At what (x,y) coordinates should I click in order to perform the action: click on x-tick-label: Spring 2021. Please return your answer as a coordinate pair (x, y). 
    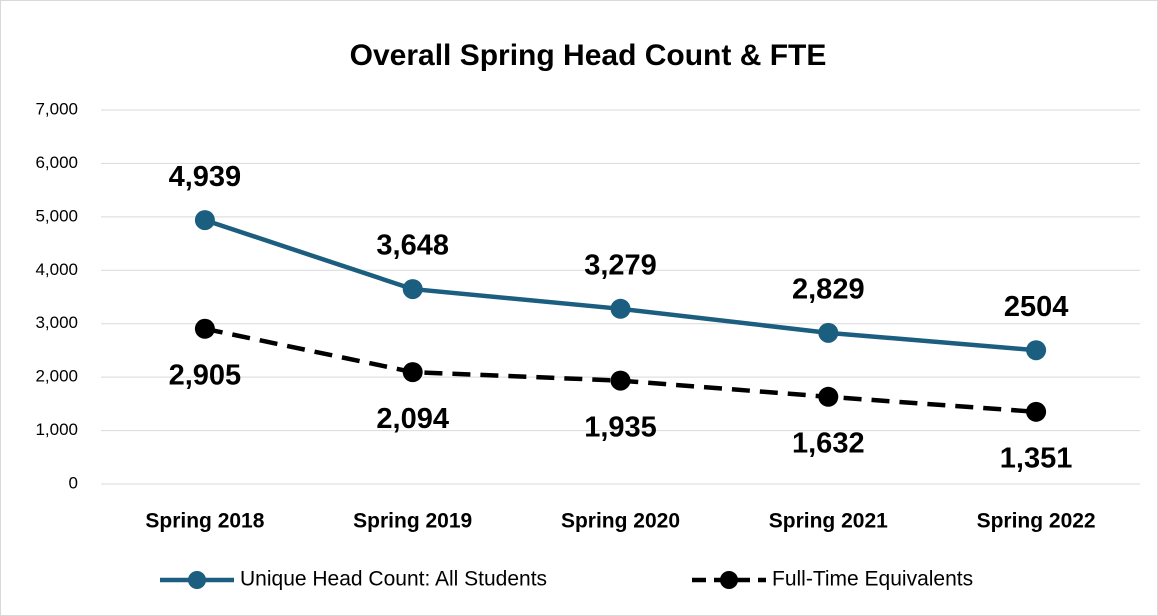
    Looking at the image, I should click on (828, 521).